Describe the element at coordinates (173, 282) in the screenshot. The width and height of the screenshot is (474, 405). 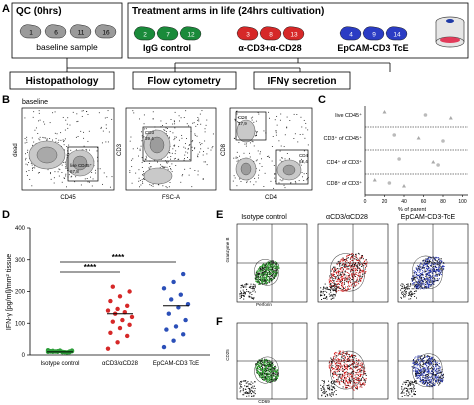
I see `d-point` at that location.